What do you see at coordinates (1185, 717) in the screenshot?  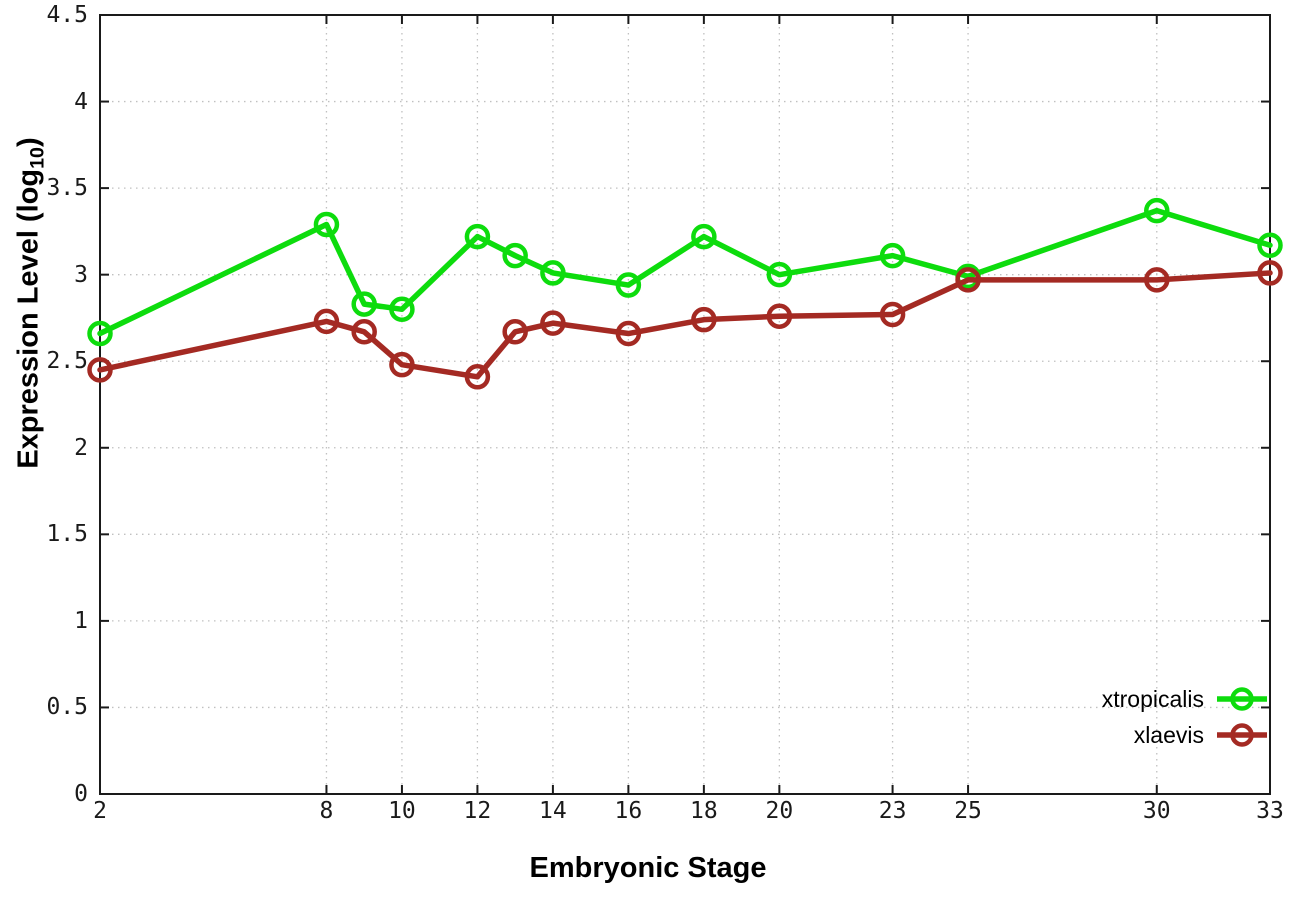 I see `legend: xtropicalis xlaevis` at bounding box center [1185, 717].